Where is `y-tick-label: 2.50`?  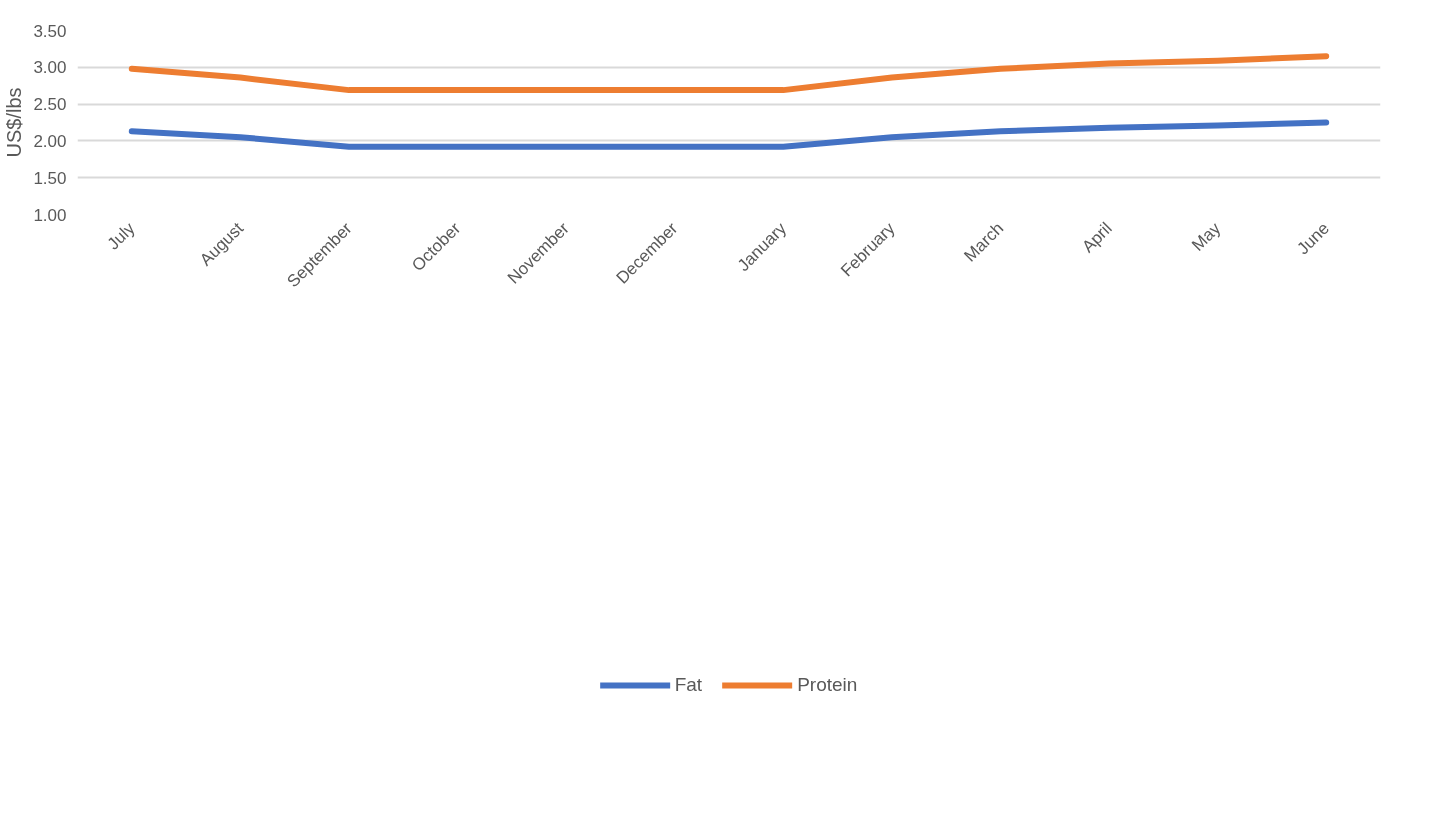 y-tick-label: 2.50 is located at coordinates (50, 105).